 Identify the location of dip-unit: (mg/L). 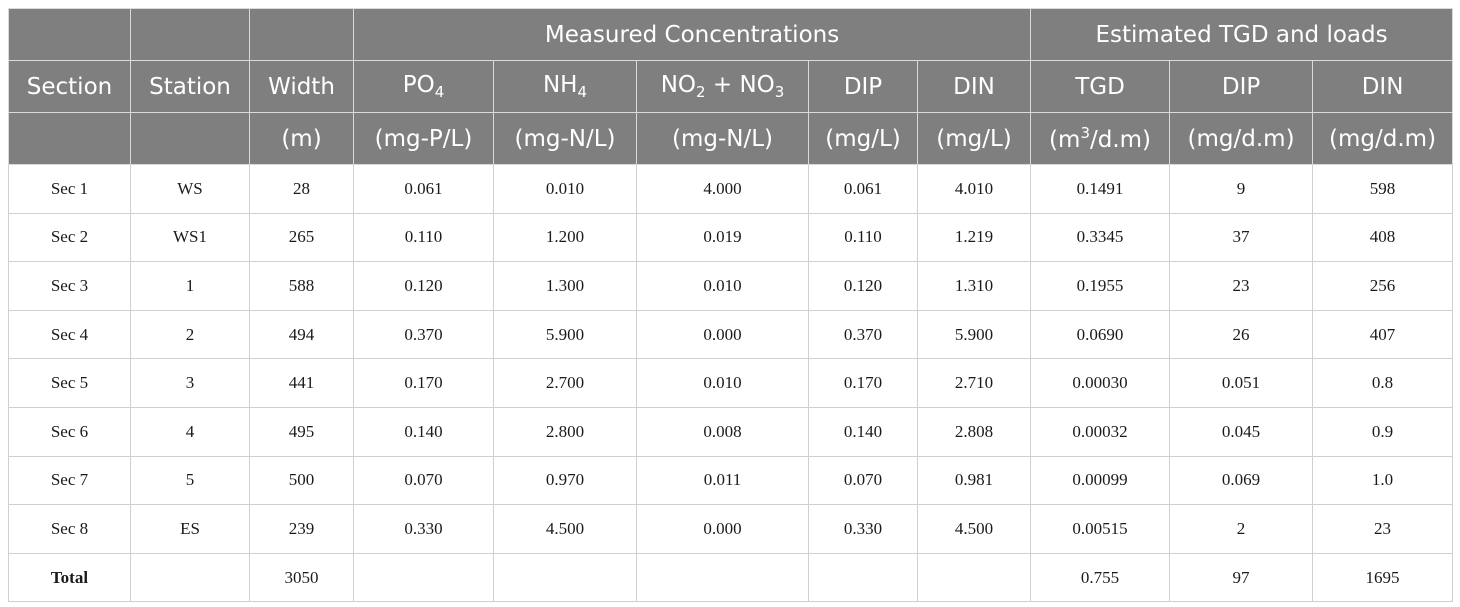
(863, 138).